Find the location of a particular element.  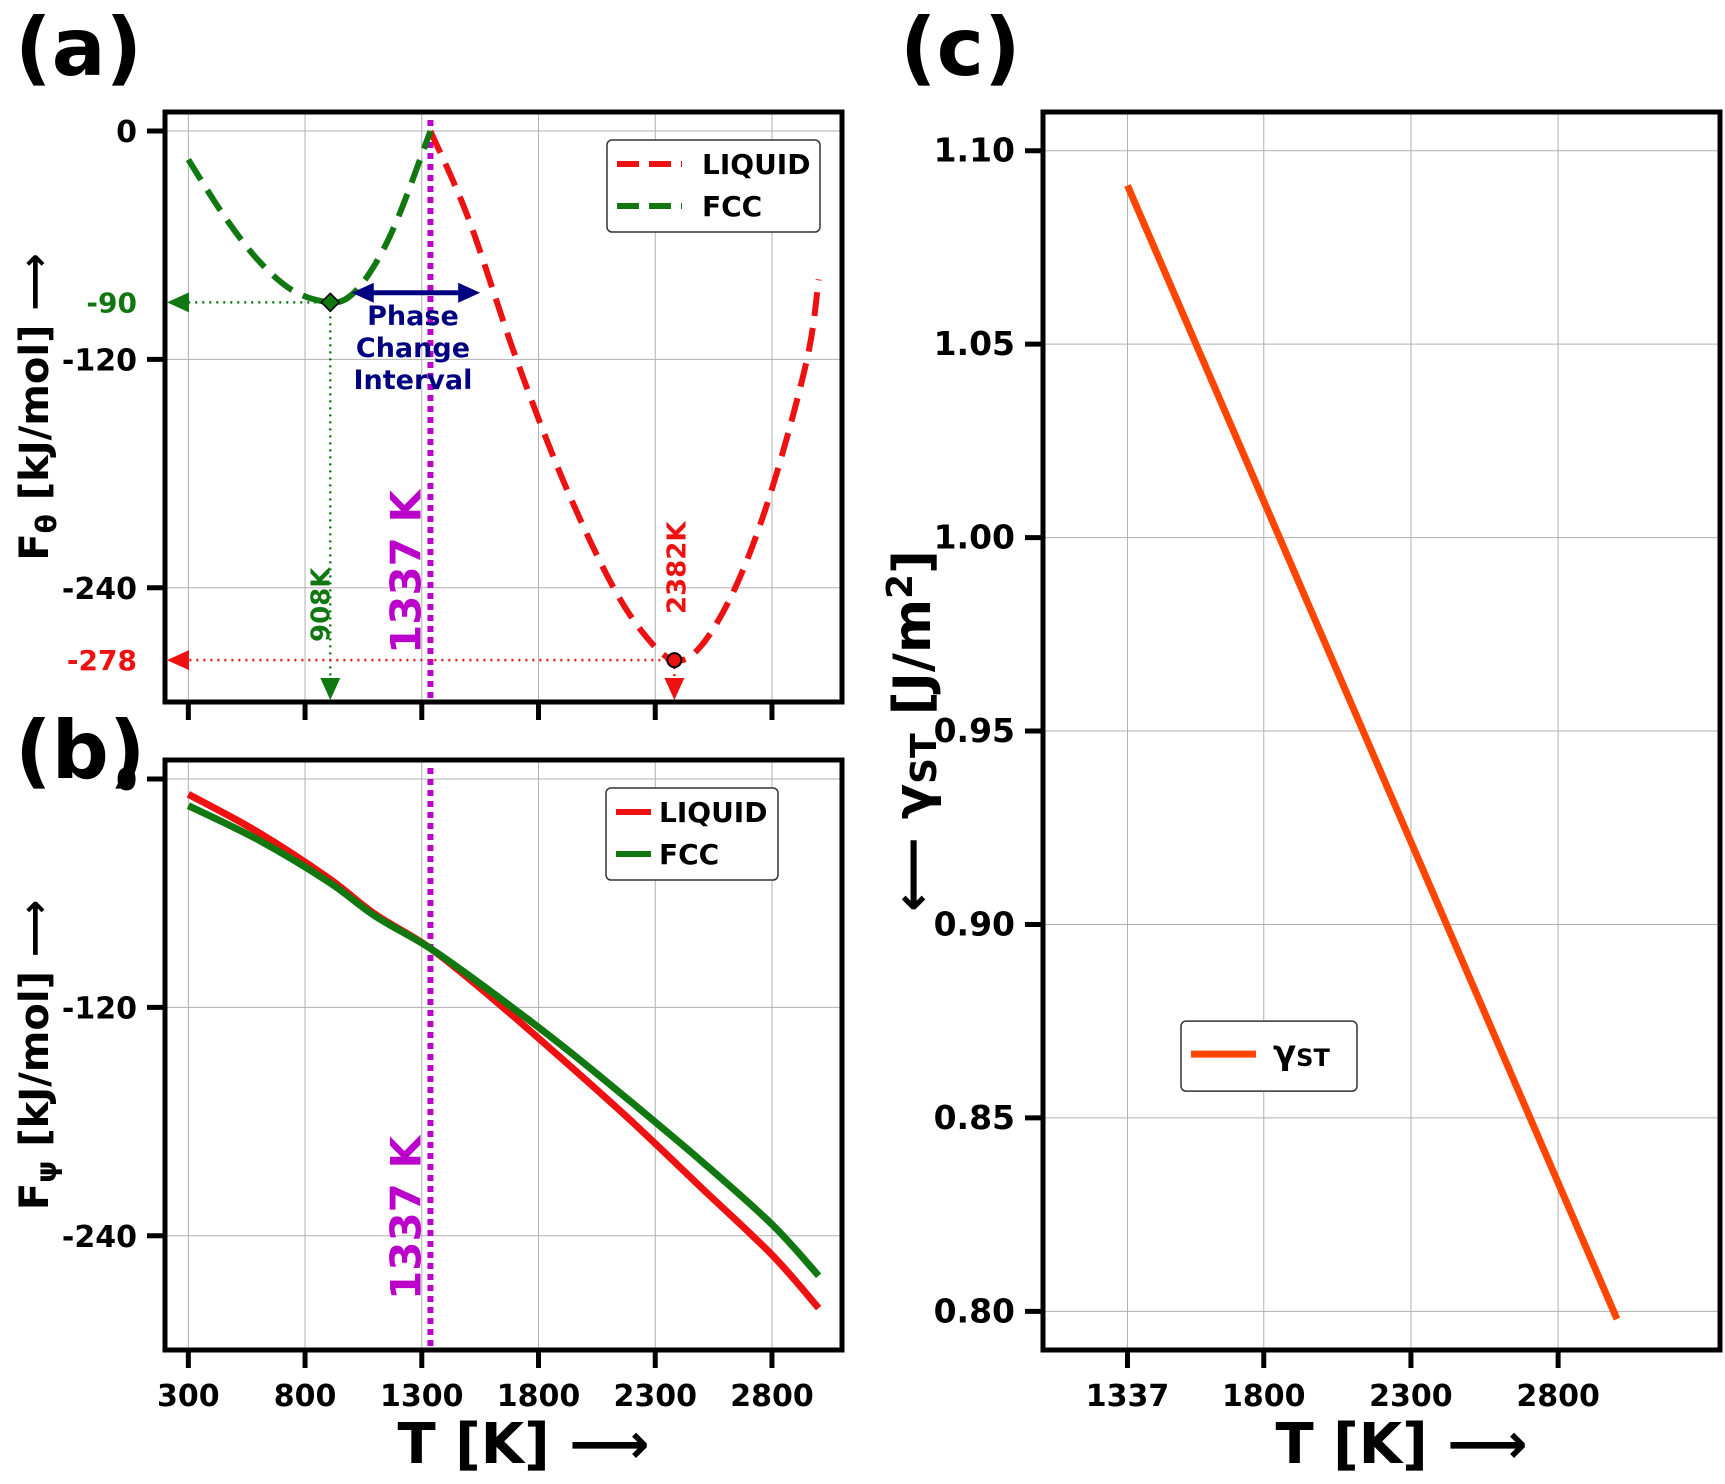

y-tick-label: 1.00 is located at coordinates (974, 537).